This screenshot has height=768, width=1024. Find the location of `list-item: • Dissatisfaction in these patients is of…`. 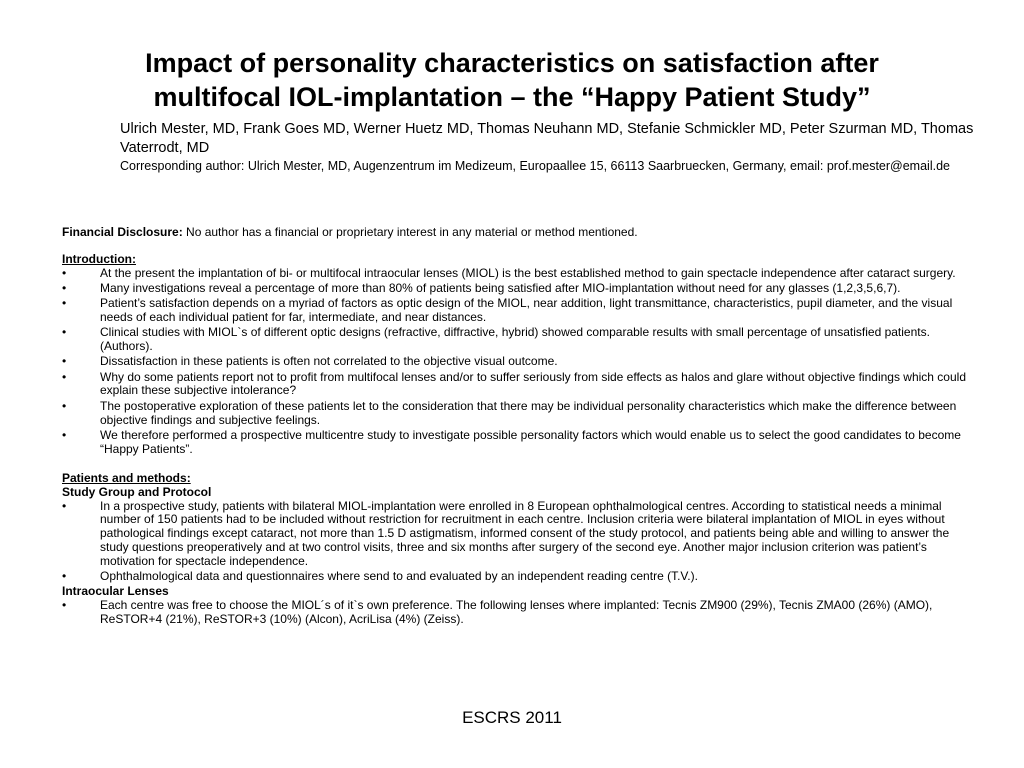

list-item: • Dissatisfaction in these patients is of… is located at coordinates (517, 361).